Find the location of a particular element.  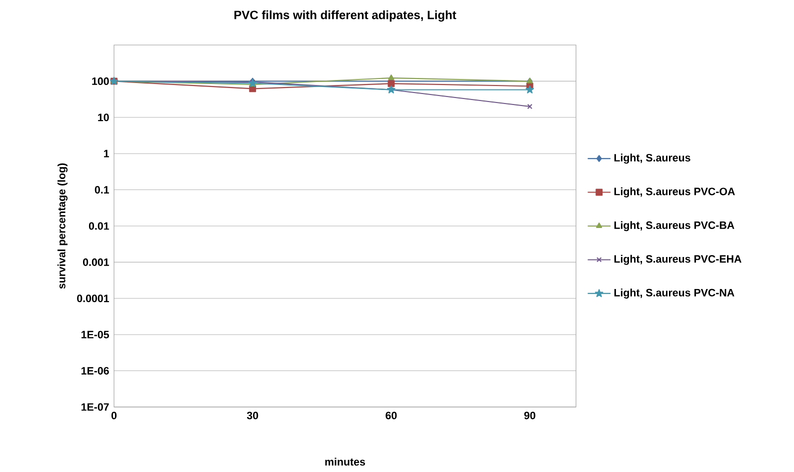

y-tick-label: 0.01 is located at coordinates (98, 226).